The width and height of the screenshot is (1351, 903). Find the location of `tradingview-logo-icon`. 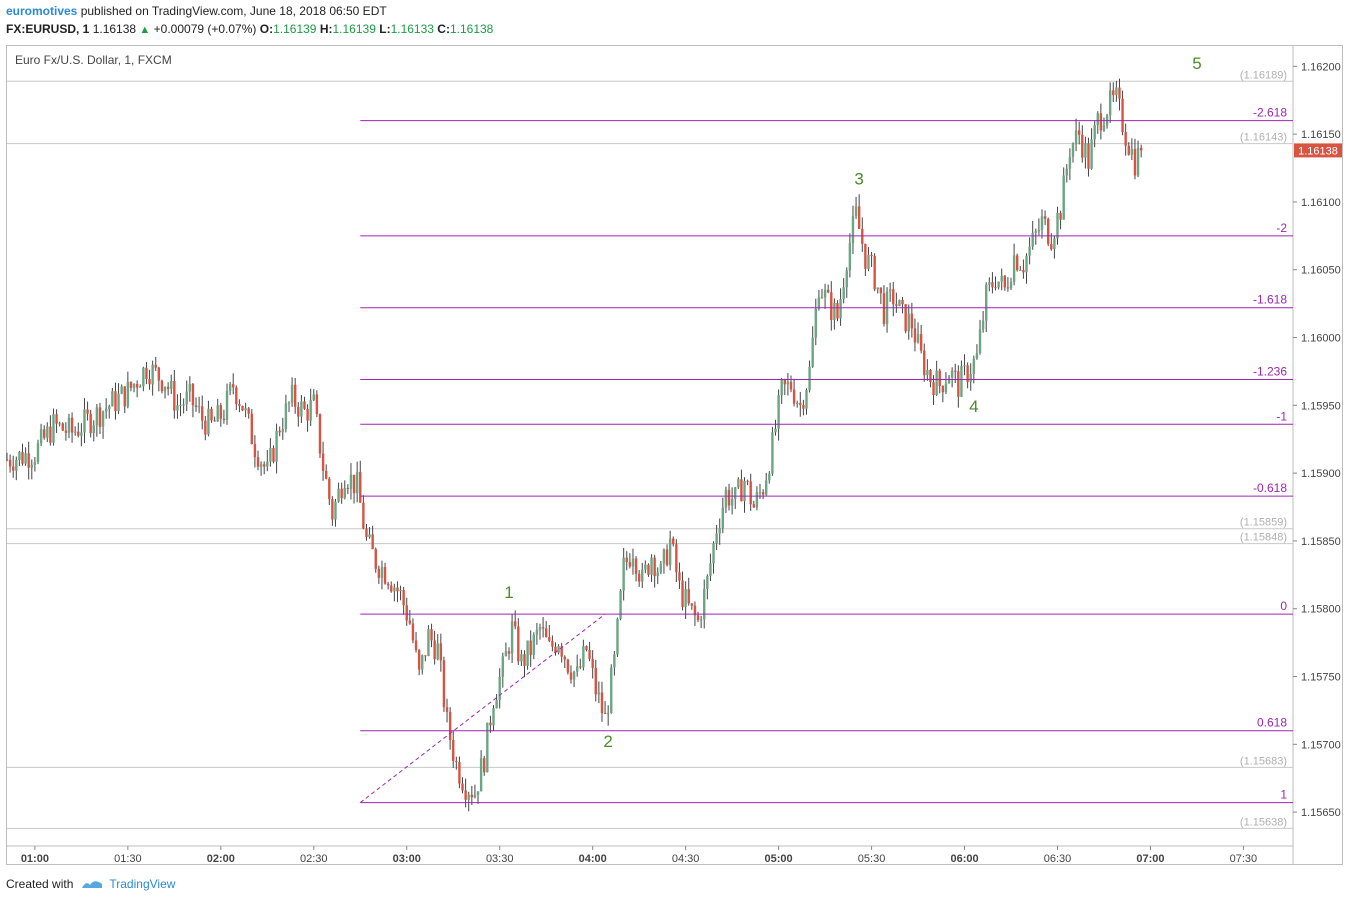

tradingview-logo-icon is located at coordinates (92, 884).